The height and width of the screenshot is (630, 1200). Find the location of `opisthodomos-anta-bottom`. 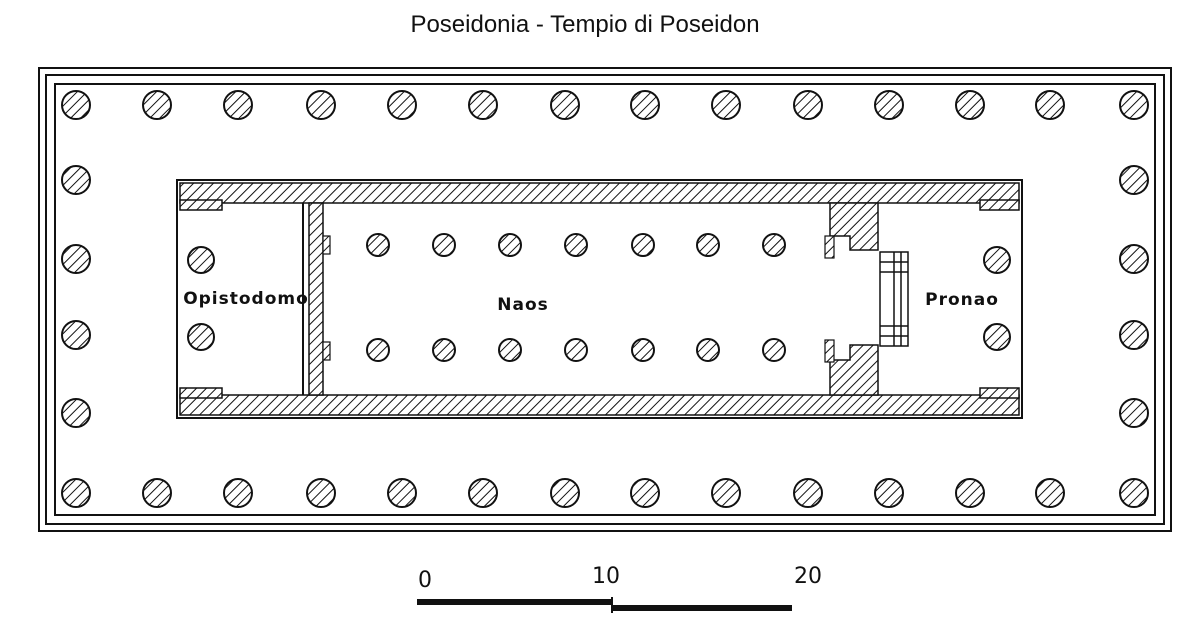

opisthodomos-anta-bottom is located at coordinates (201, 393).